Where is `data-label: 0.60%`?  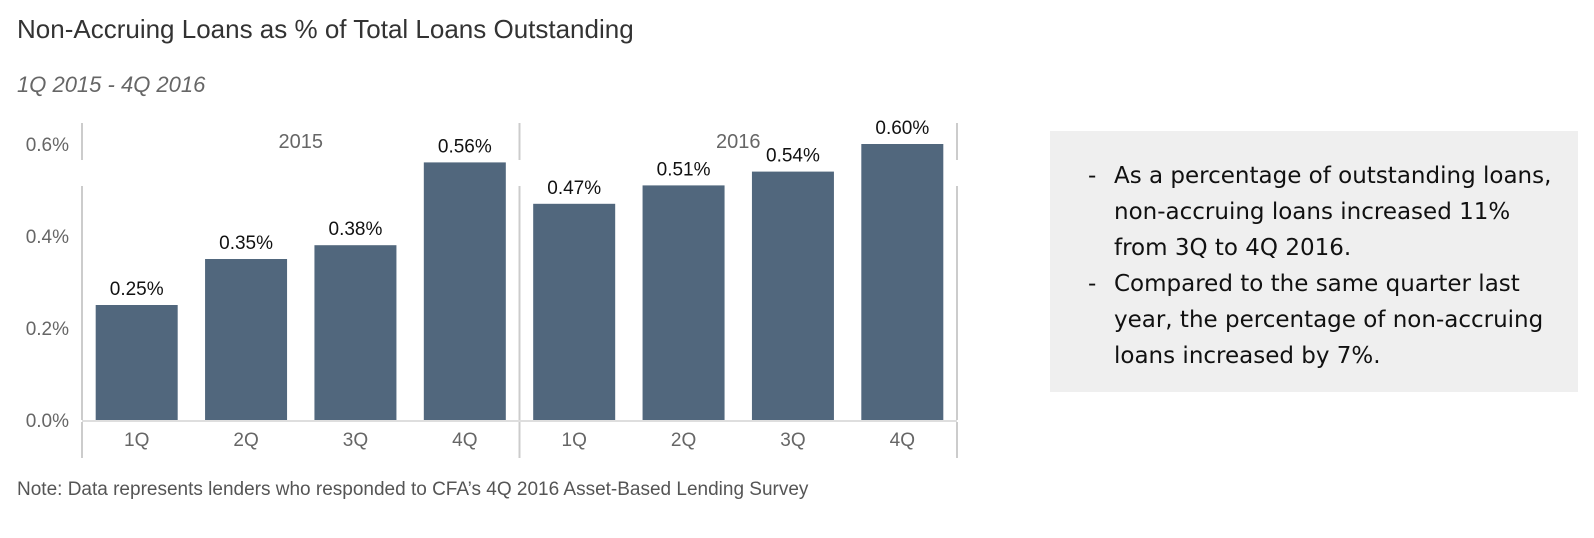 data-label: 0.60% is located at coordinates (902, 128).